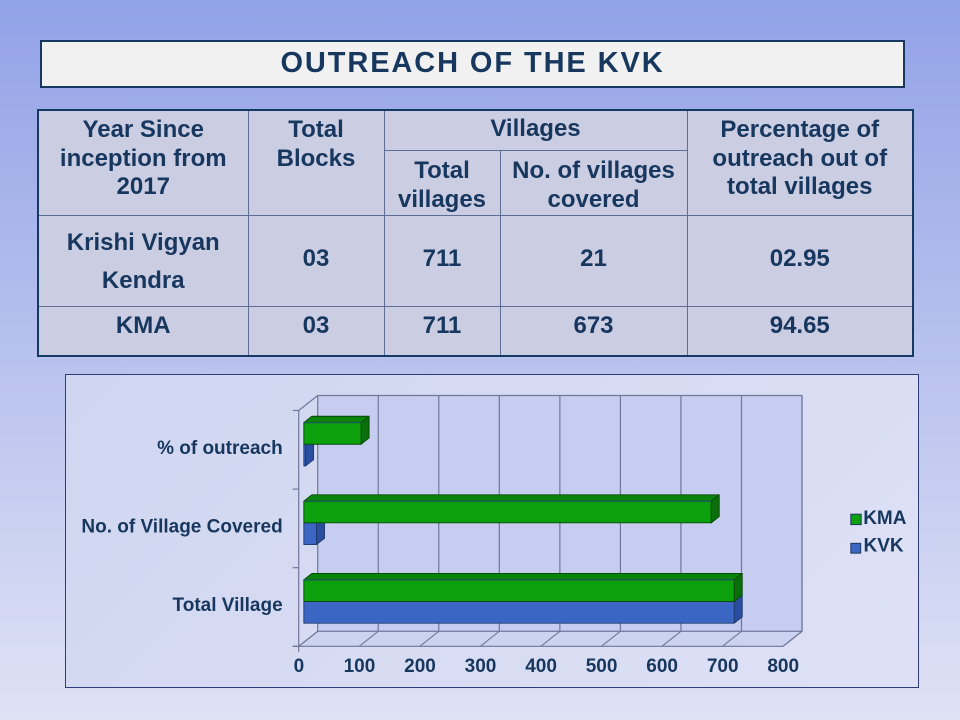 The width and height of the screenshot is (960, 720). I want to click on svg-text: 700, so click(723, 666).